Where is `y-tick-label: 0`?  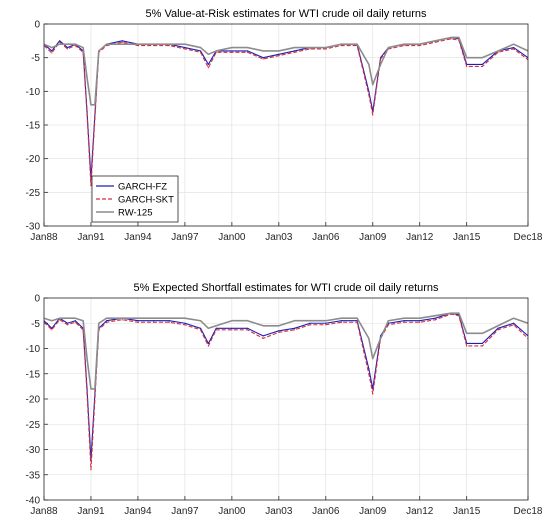 y-tick-label: 0 is located at coordinates (37, 25).